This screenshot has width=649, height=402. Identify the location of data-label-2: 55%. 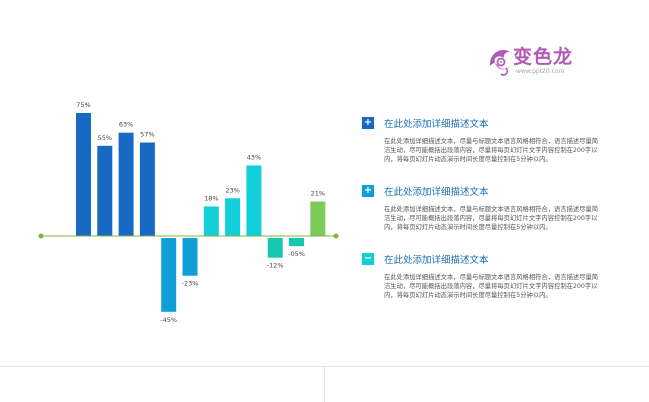
(105, 138).